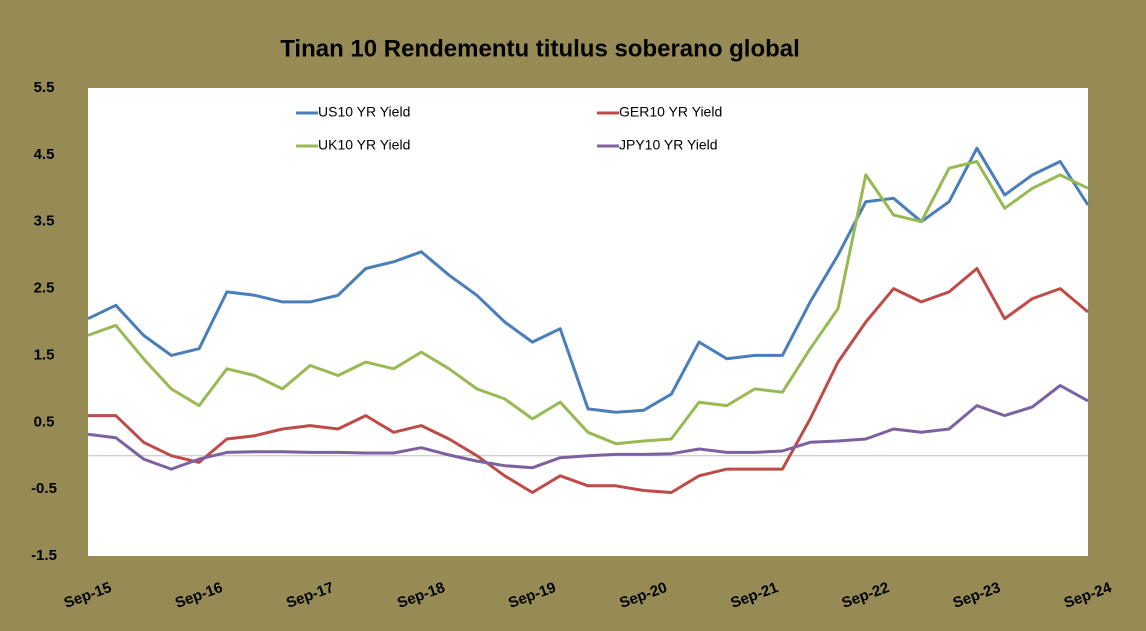 This screenshot has height=631, width=1146. I want to click on legend-label: JPY10 YR Yield, so click(668, 145).